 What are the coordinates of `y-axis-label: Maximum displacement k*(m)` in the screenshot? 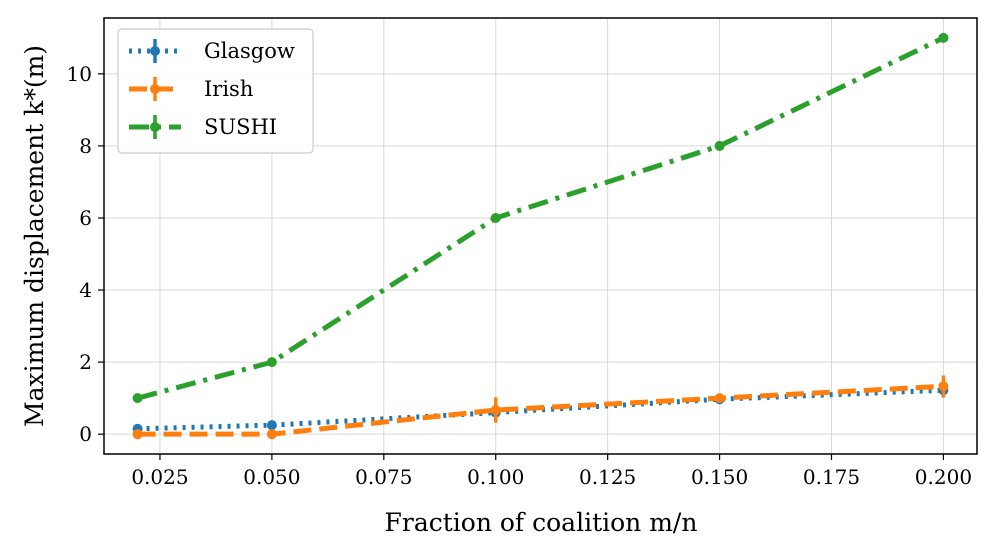 It's located at (34, 236).